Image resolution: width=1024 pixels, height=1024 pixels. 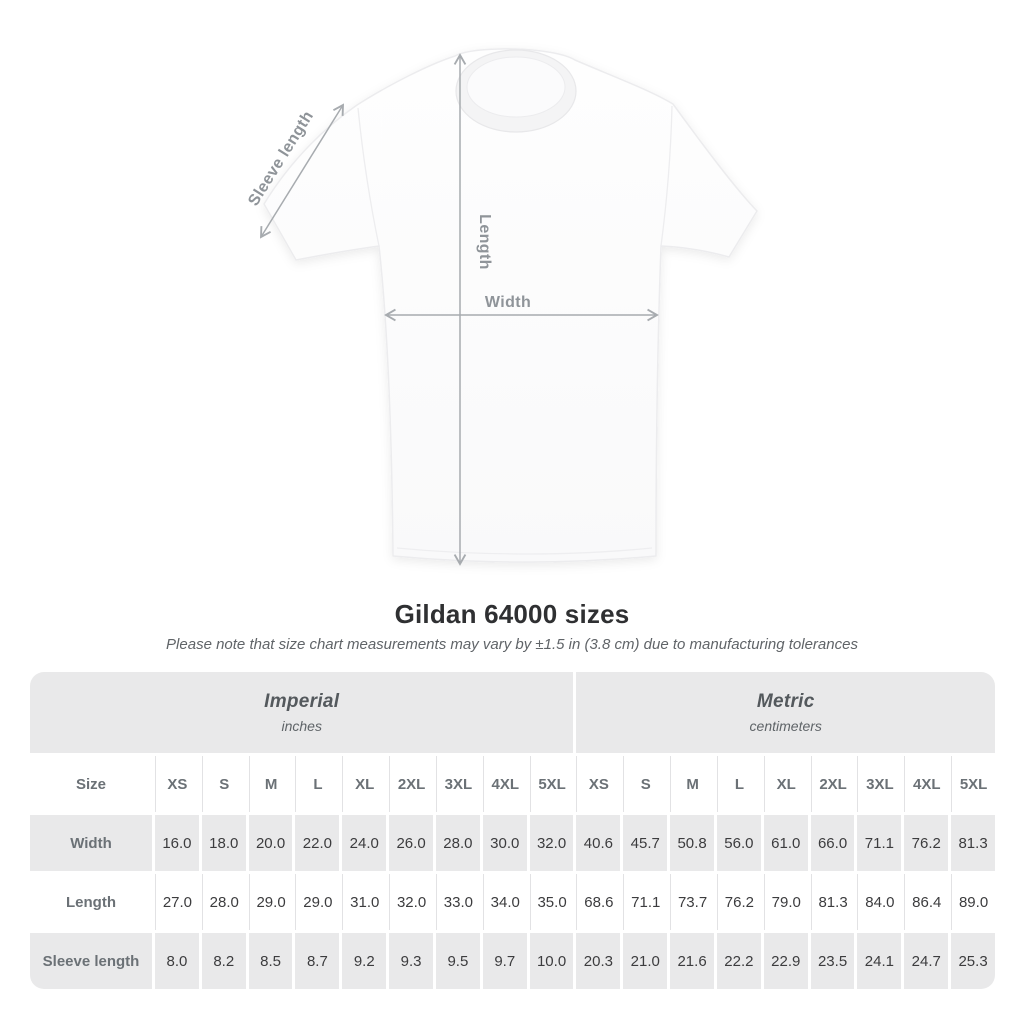 I want to click on value-cell: 20.3, so click(x=598, y=961).